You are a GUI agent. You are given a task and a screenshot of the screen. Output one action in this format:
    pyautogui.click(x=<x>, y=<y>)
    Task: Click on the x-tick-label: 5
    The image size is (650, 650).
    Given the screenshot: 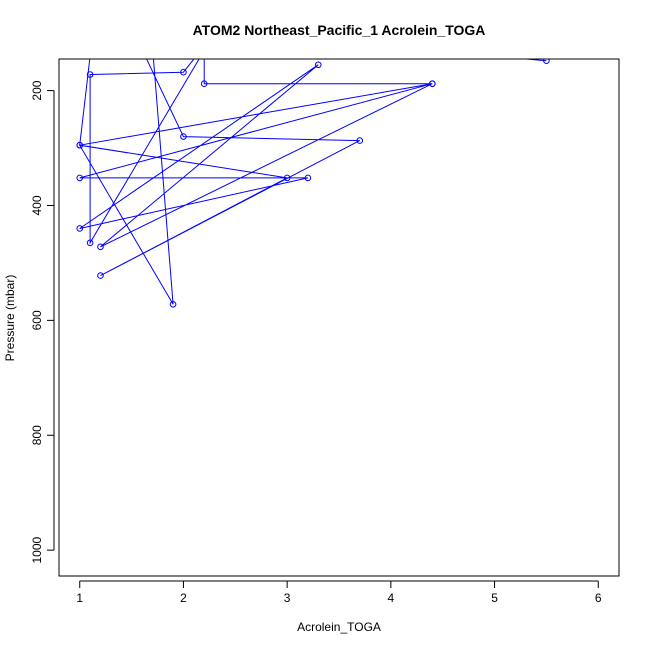 What is the action you would take?
    pyautogui.click(x=494, y=598)
    